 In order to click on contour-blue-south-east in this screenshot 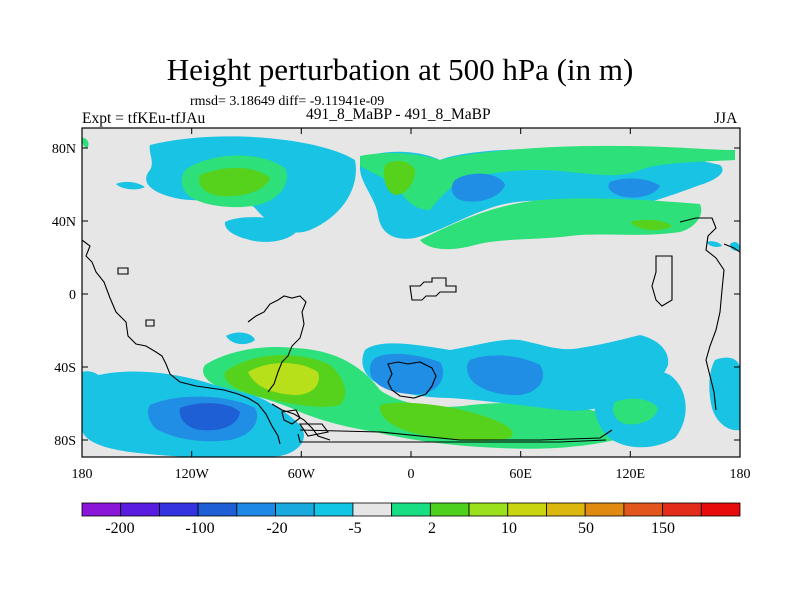, I will do `click(505, 375)`.